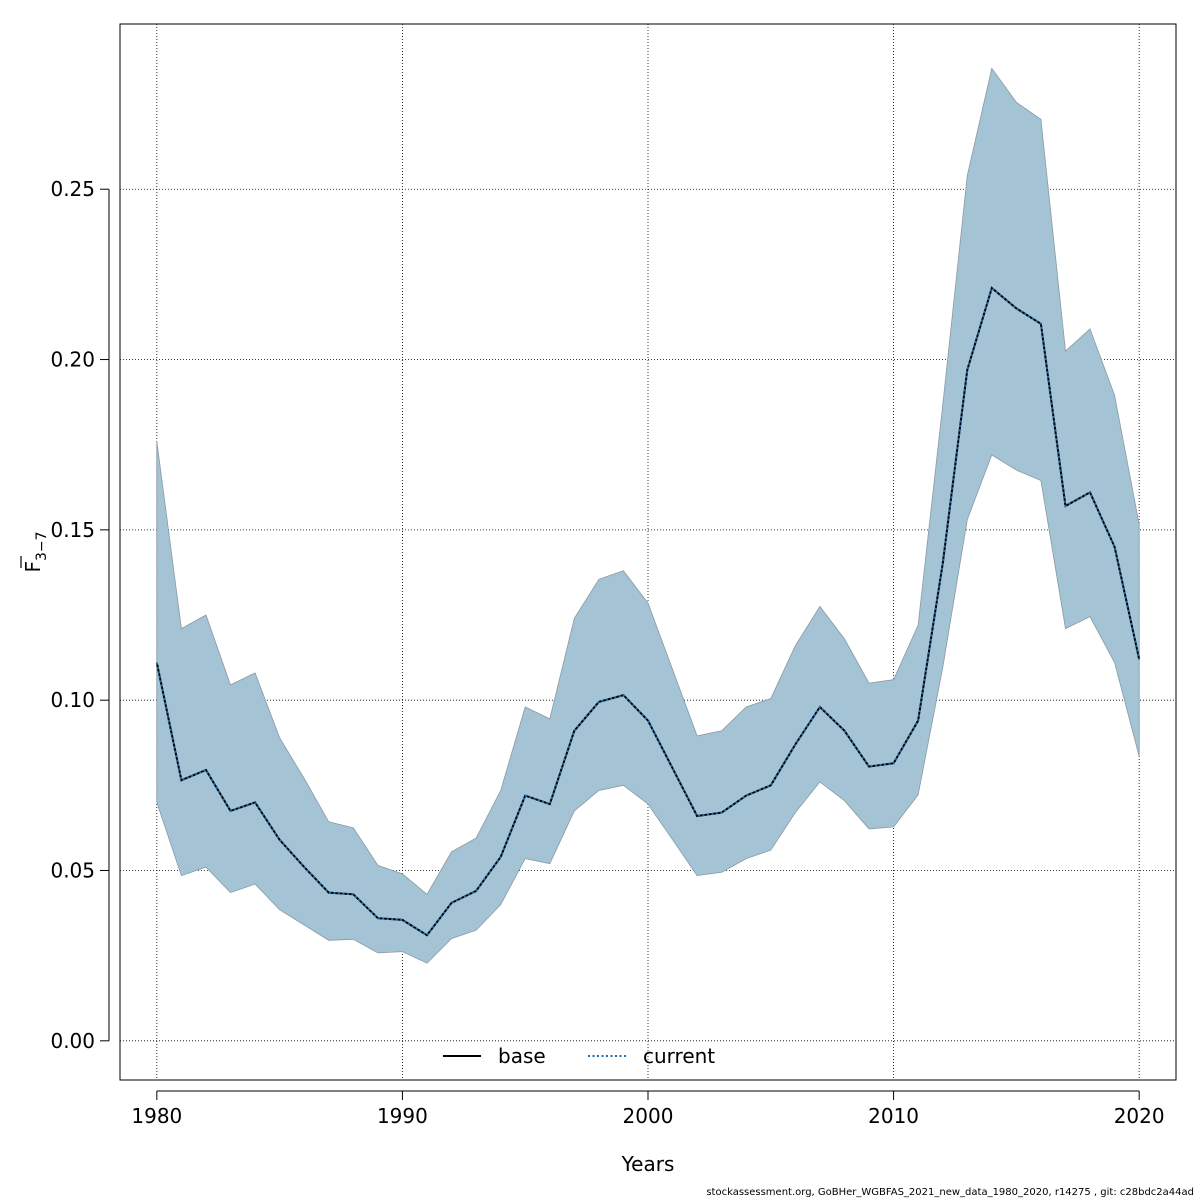 The image size is (1200, 1200). I want to click on y-tick-label: 0.15, so click(72, 530).